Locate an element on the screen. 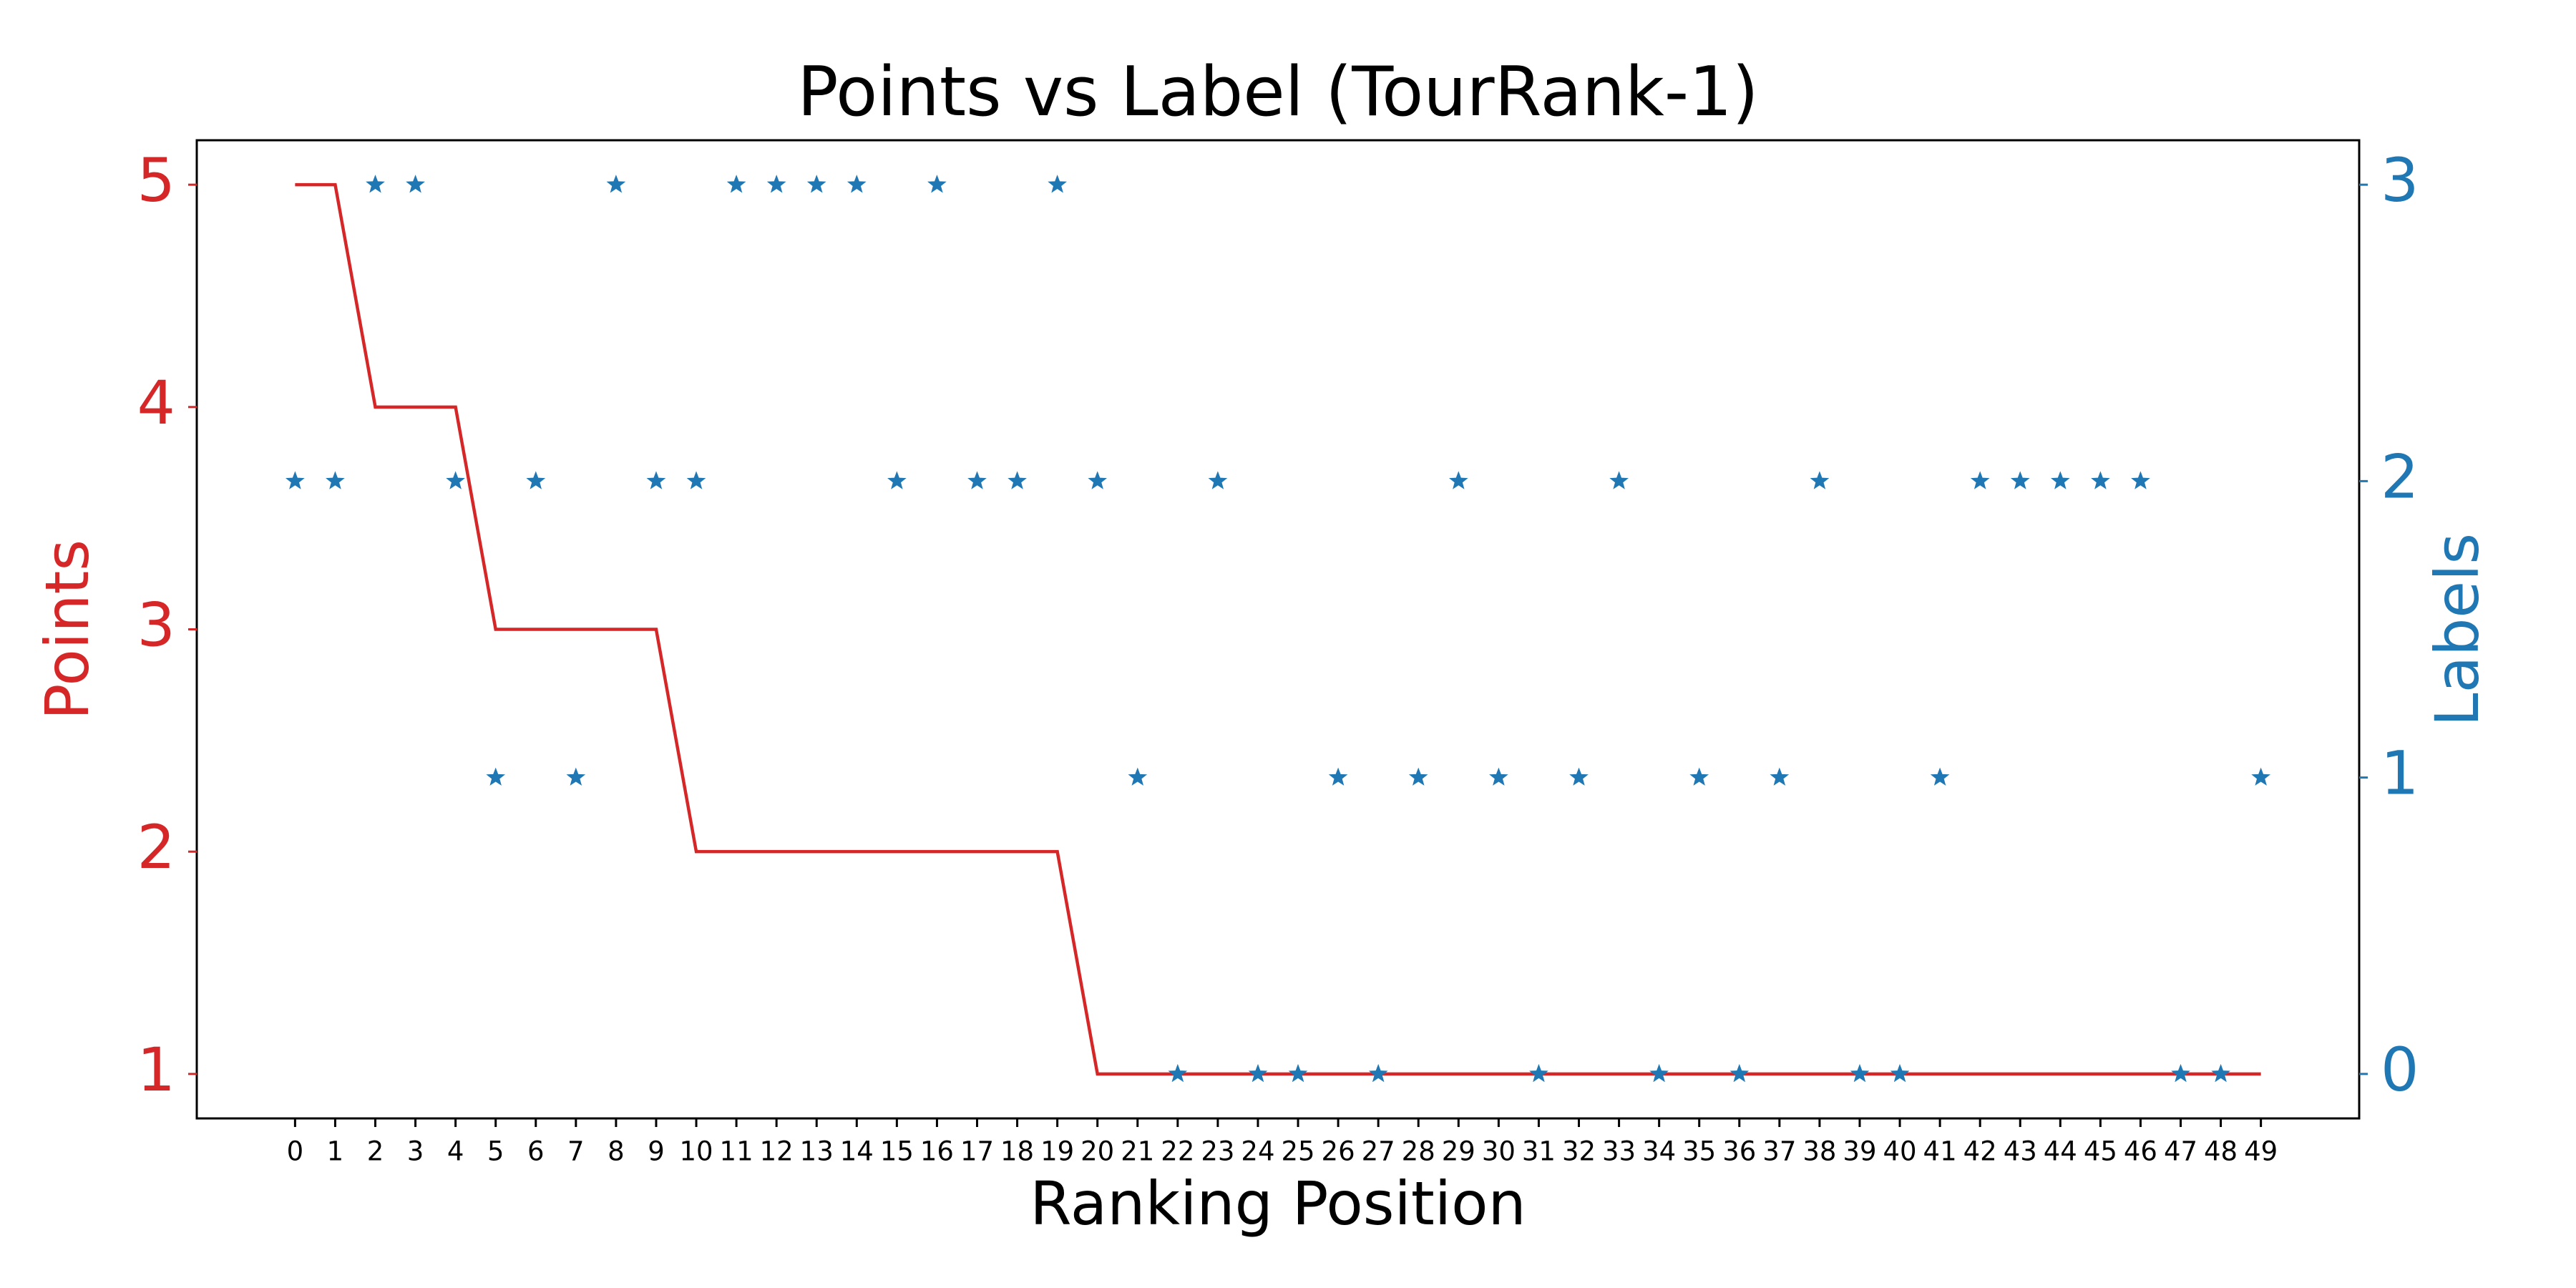  x-tick-label: 3 is located at coordinates (415, 1151).